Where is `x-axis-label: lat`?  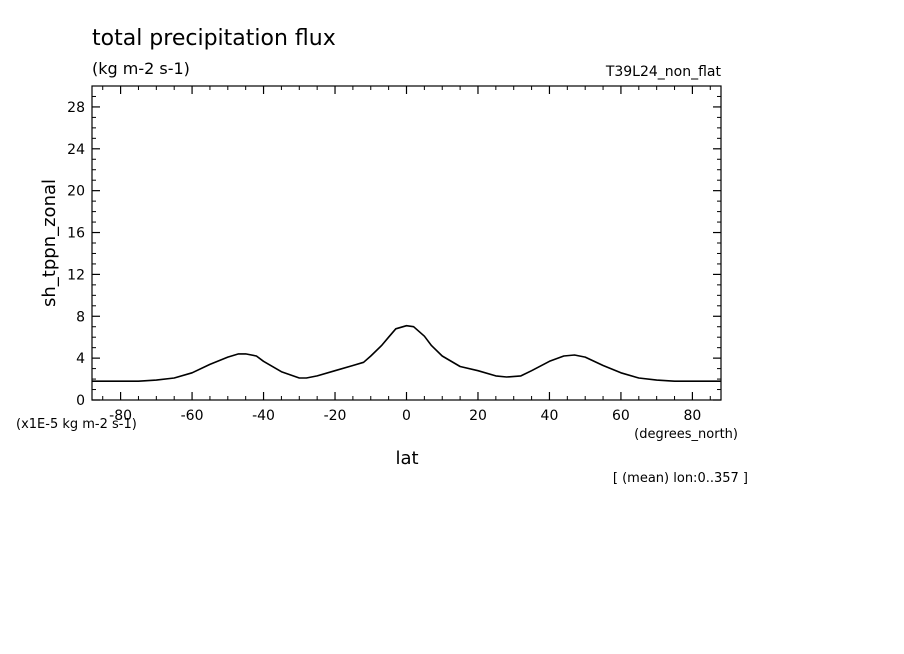 x-axis-label: lat is located at coordinates (406, 458).